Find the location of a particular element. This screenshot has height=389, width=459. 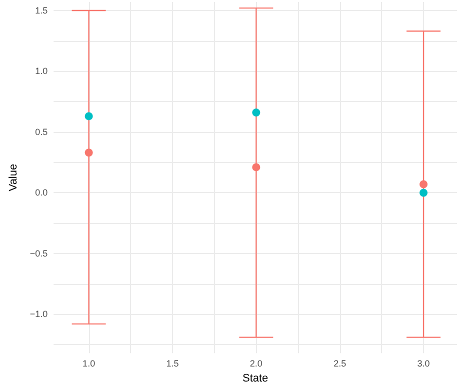

x-tick-label: 1.0 is located at coordinates (89, 363).